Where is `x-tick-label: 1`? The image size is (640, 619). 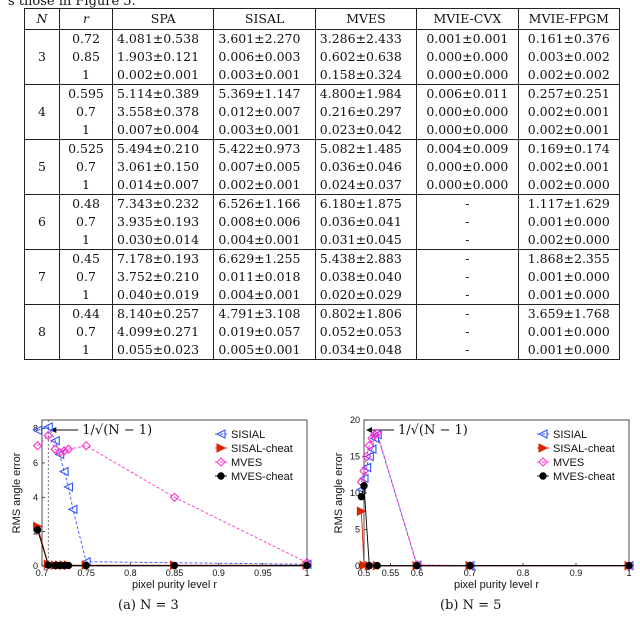 x-tick-label: 1 is located at coordinates (306, 573).